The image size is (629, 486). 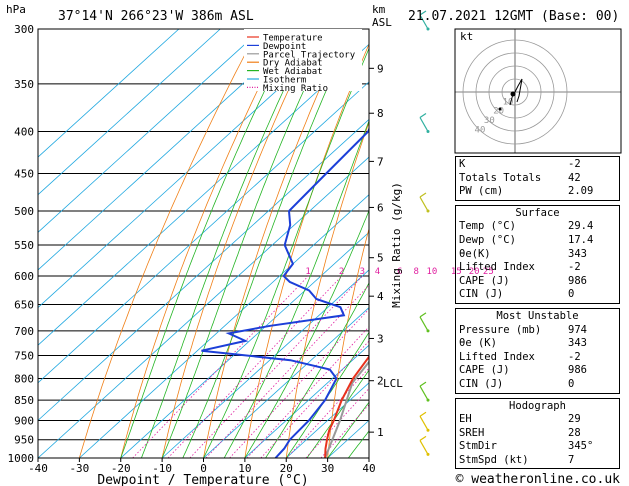 I want to click on index-label: StmDir, so click(x=478, y=446).